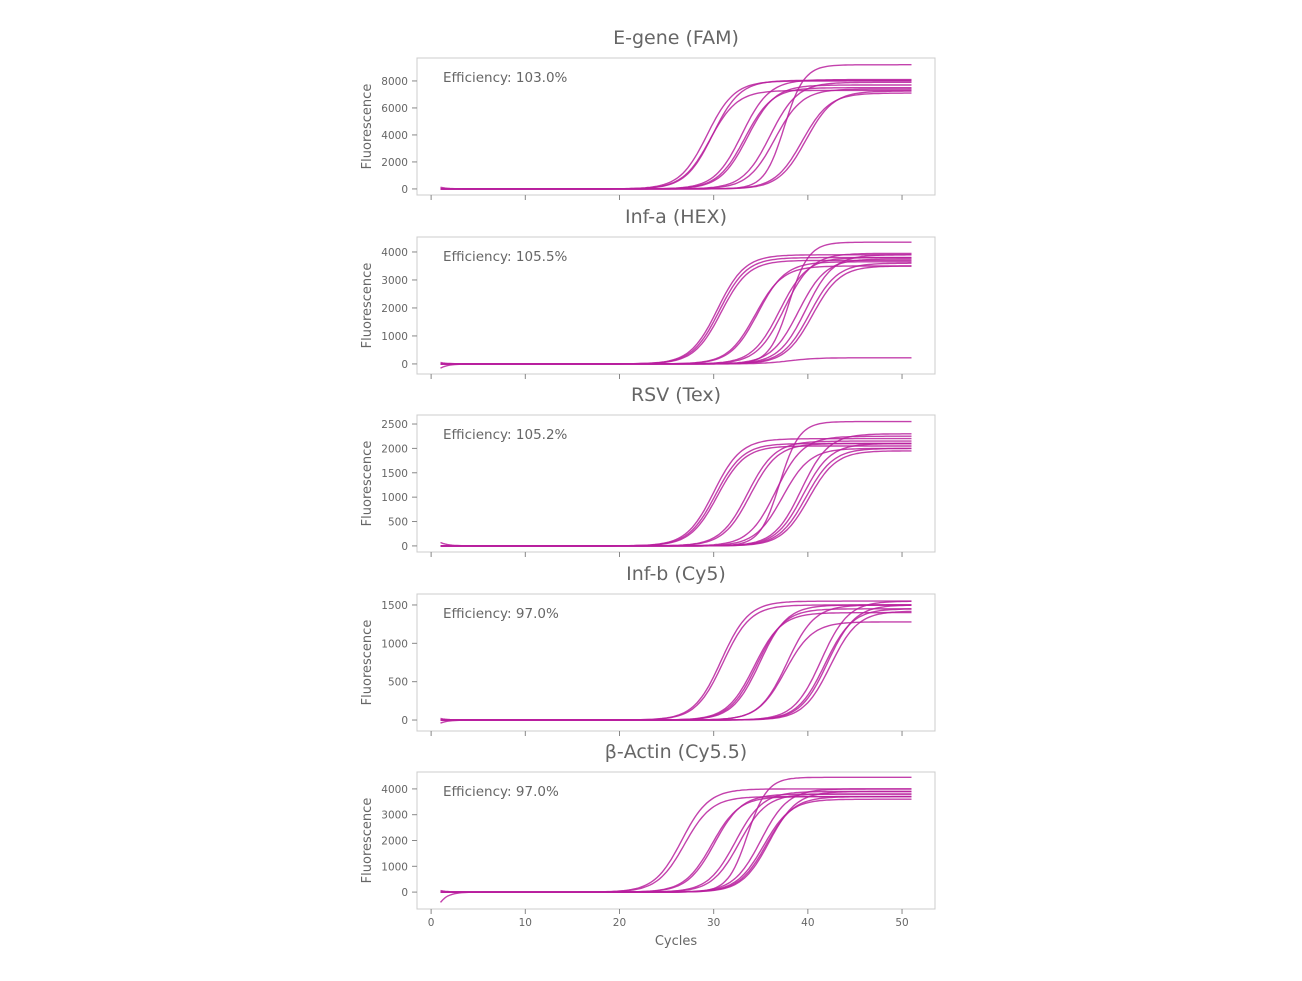 The image size is (1302, 981). Describe the element at coordinates (807, 923) in the screenshot. I see `x-tick-label: 40` at that location.